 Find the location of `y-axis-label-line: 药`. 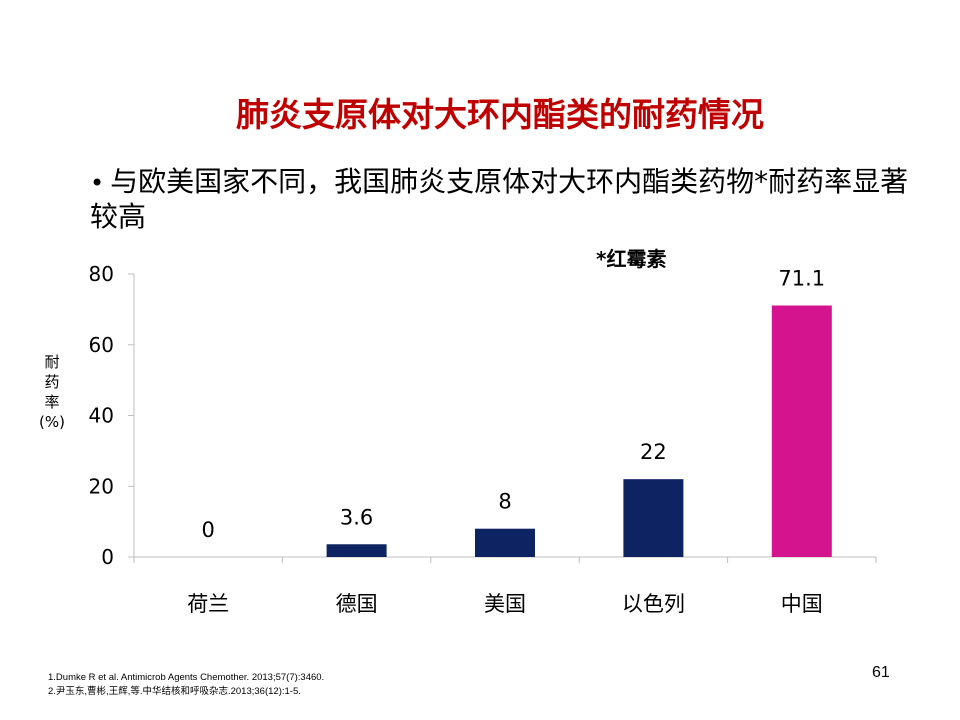

y-axis-label-line: 药 is located at coordinates (52, 382).